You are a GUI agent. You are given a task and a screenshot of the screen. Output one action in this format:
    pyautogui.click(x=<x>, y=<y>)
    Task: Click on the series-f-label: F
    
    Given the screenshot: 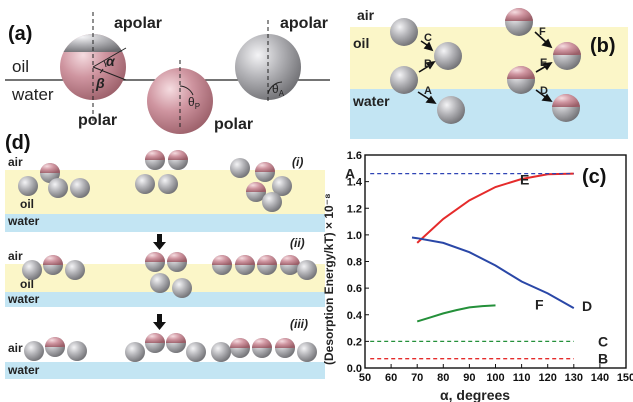 What is the action you would take?
    pyautogui.click(x=539, y=304)
    